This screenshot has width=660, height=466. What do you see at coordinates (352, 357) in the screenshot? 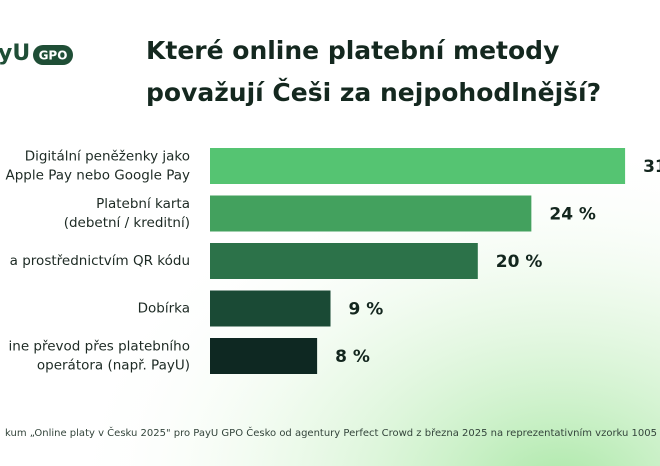
I see `value-label: 8 %` at bounding box center [352, 357].